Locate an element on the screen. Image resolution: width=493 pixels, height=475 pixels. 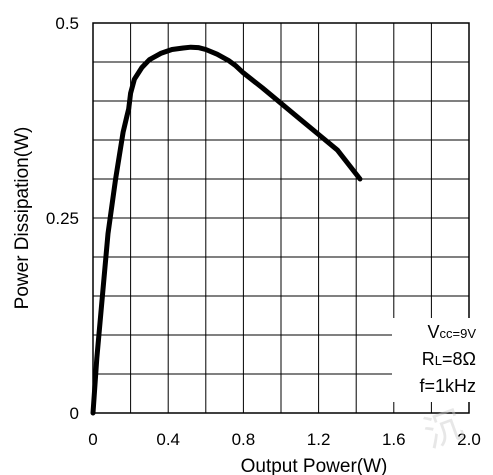
y-axis-label: Power Dissipation(W) is located at coordinates (22, 218).